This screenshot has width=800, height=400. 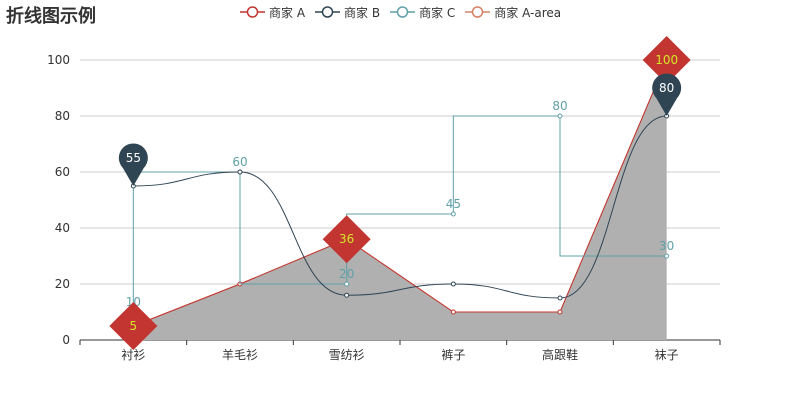 I want to click on y-tick-label: 20, so click(x=62, y=284).